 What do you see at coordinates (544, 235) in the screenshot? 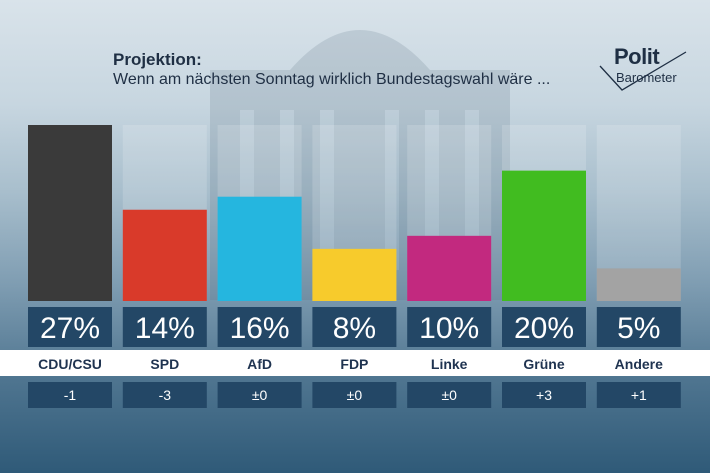
I see `bar-gr-ne` at bounding box center [544, 235].